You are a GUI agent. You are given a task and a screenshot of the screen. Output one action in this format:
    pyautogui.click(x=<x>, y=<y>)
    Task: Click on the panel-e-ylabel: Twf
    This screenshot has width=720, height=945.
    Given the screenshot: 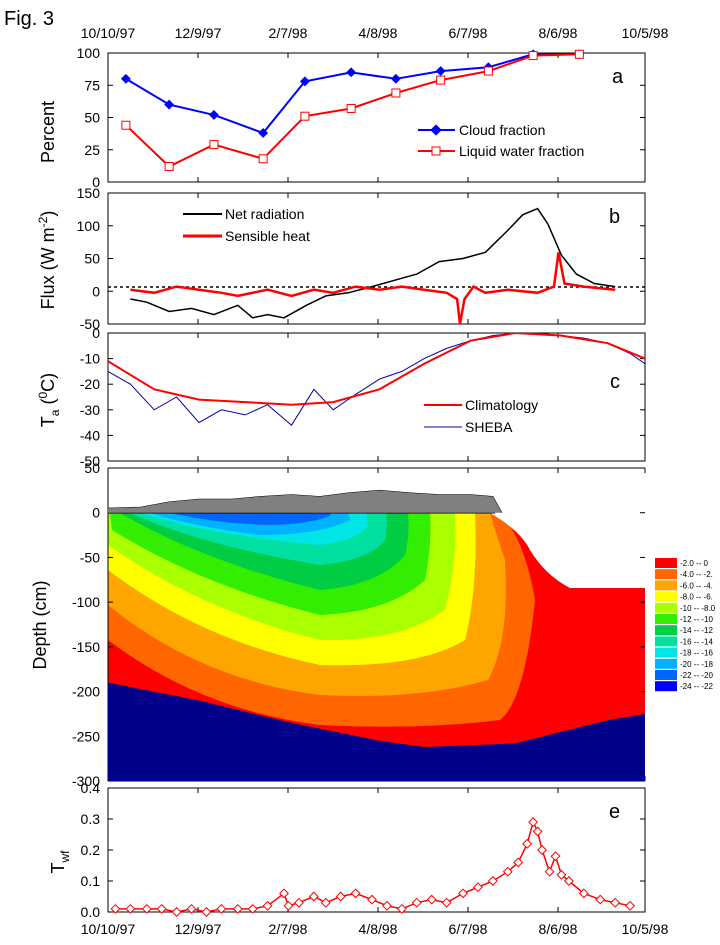 What is the action you would take?
    pyautogui.click(x=60, y=862)
    